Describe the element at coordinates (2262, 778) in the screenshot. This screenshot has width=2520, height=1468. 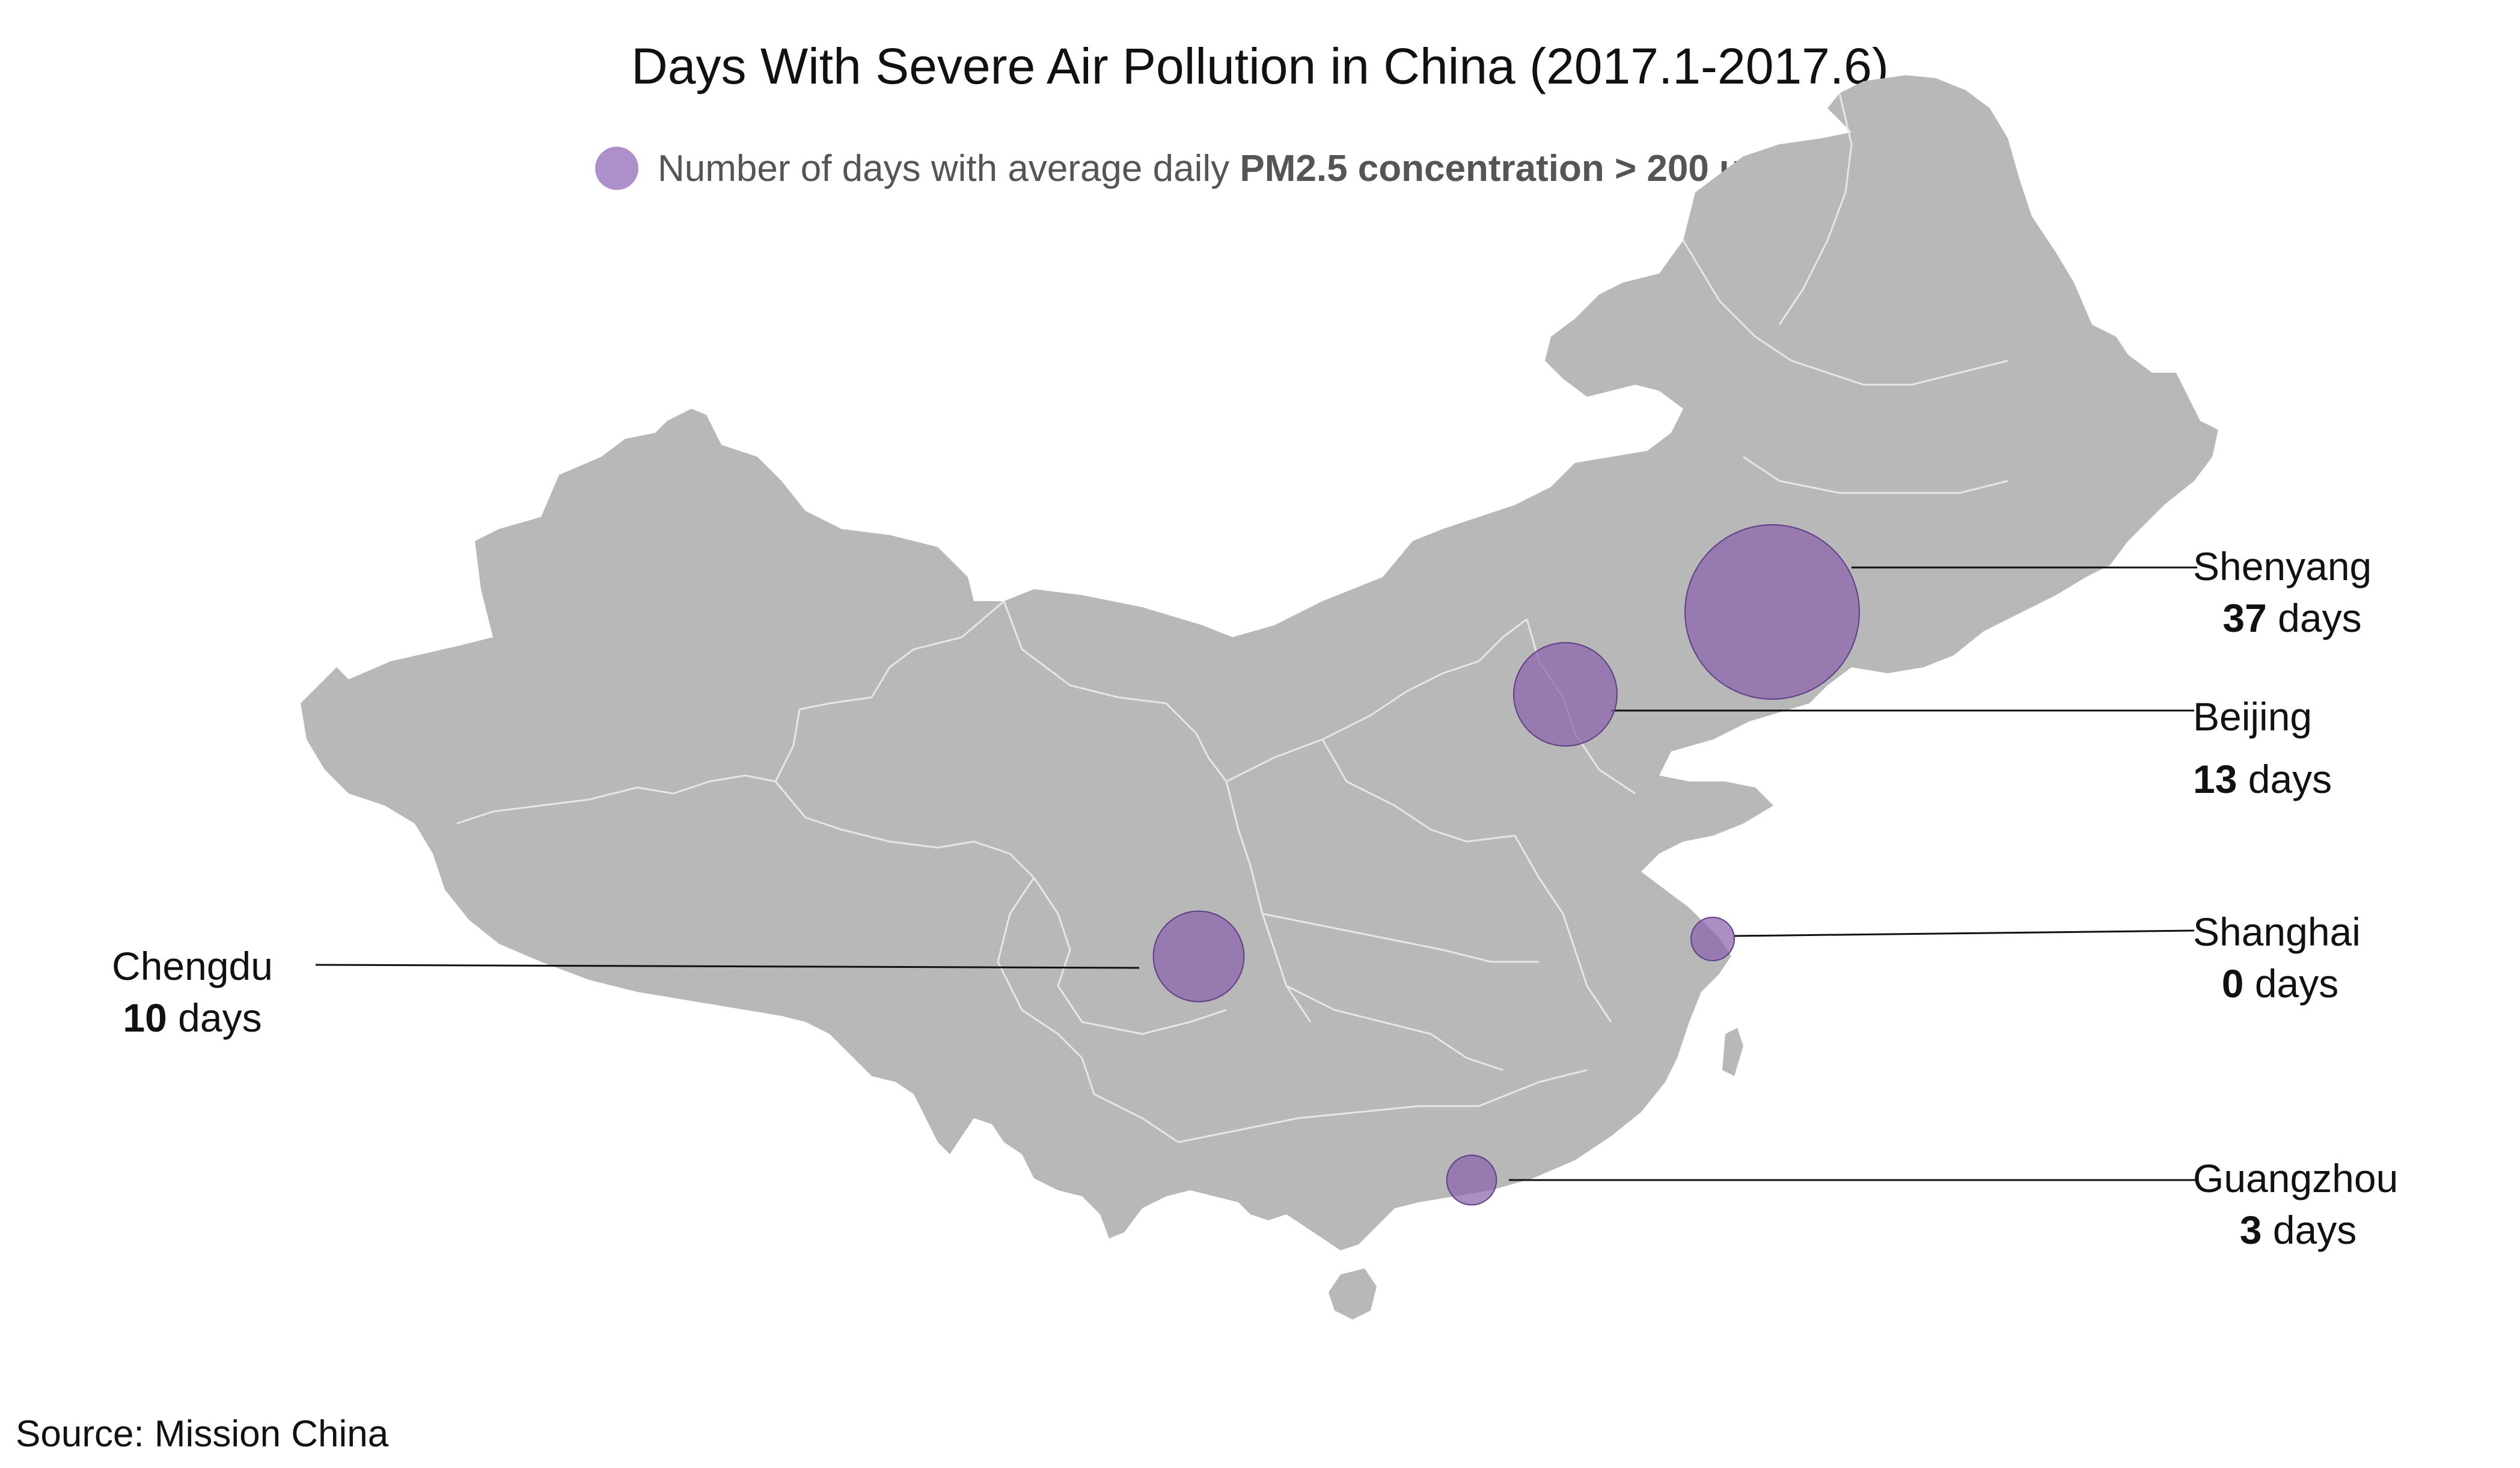
I see `beijing-days-value: 13 days` at that location.